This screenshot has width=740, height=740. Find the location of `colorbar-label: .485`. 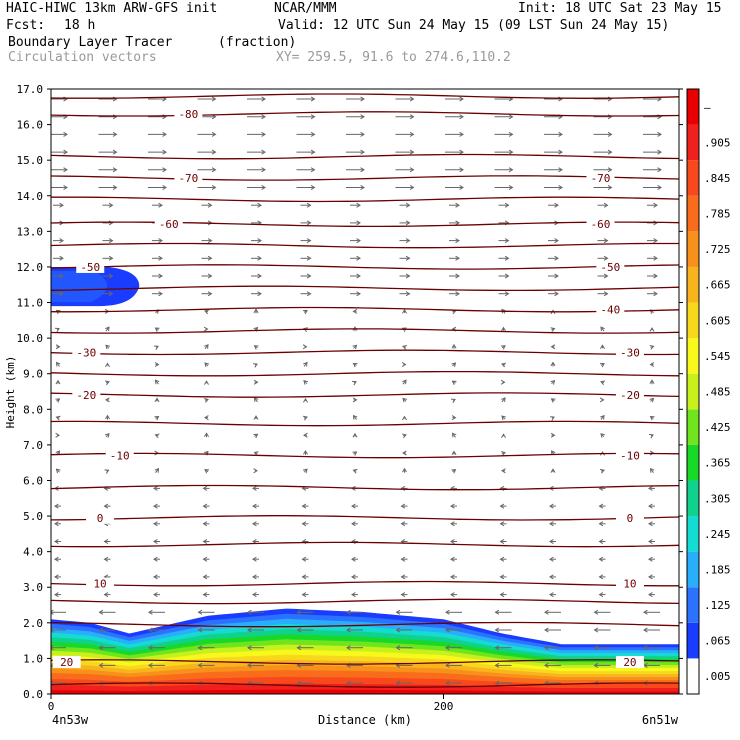

colorbar-label: .485 is located at coordinates (717, 392).